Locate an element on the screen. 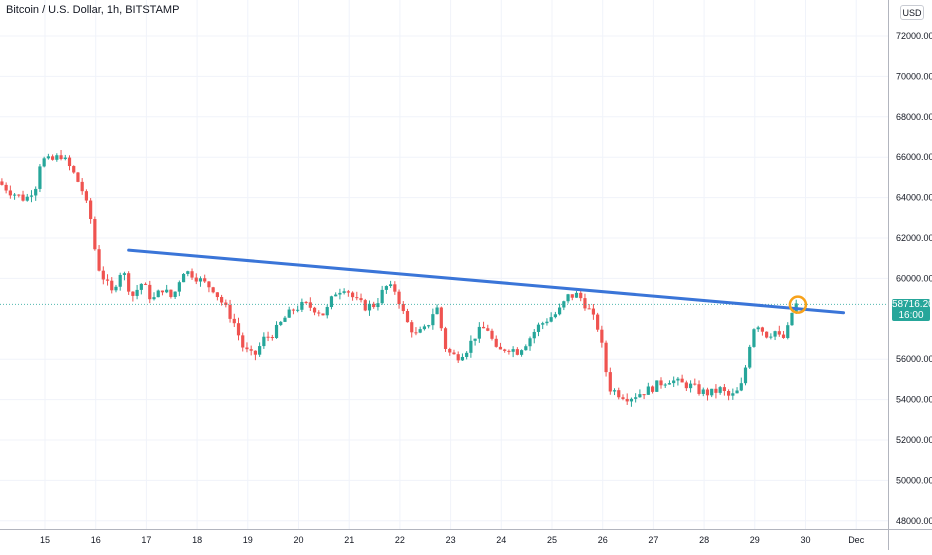  price-tick-label: 50000.00 is located at coordinates (914, 480).